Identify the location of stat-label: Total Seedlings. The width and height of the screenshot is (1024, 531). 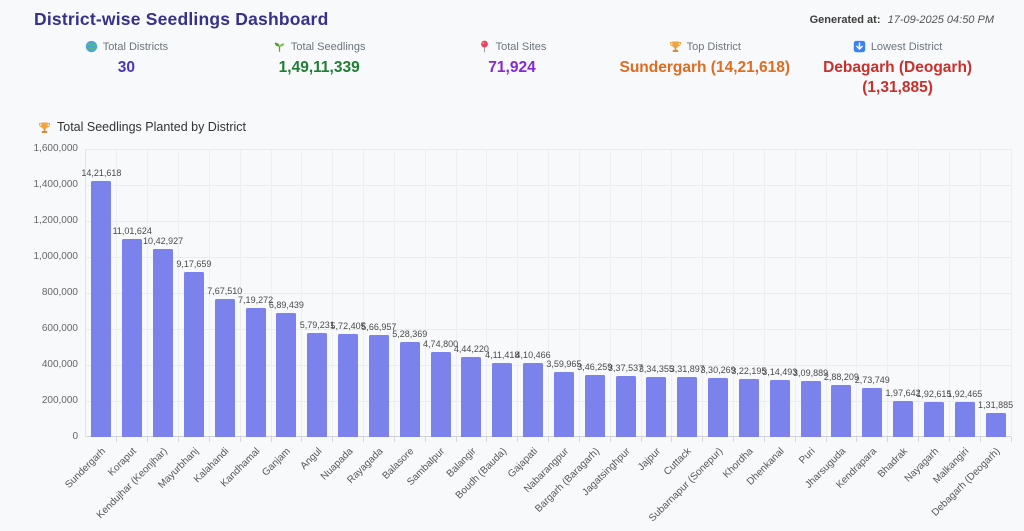
(319, 46).